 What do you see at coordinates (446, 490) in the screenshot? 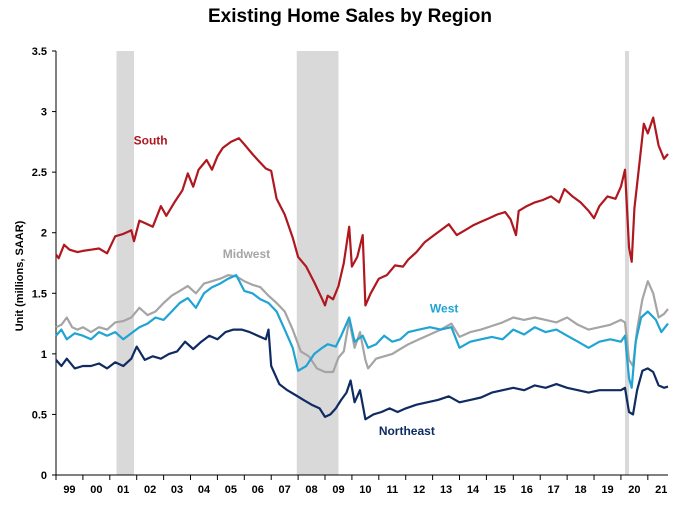
I see `x-tick-label: 13` at bounding box center [446, 490].